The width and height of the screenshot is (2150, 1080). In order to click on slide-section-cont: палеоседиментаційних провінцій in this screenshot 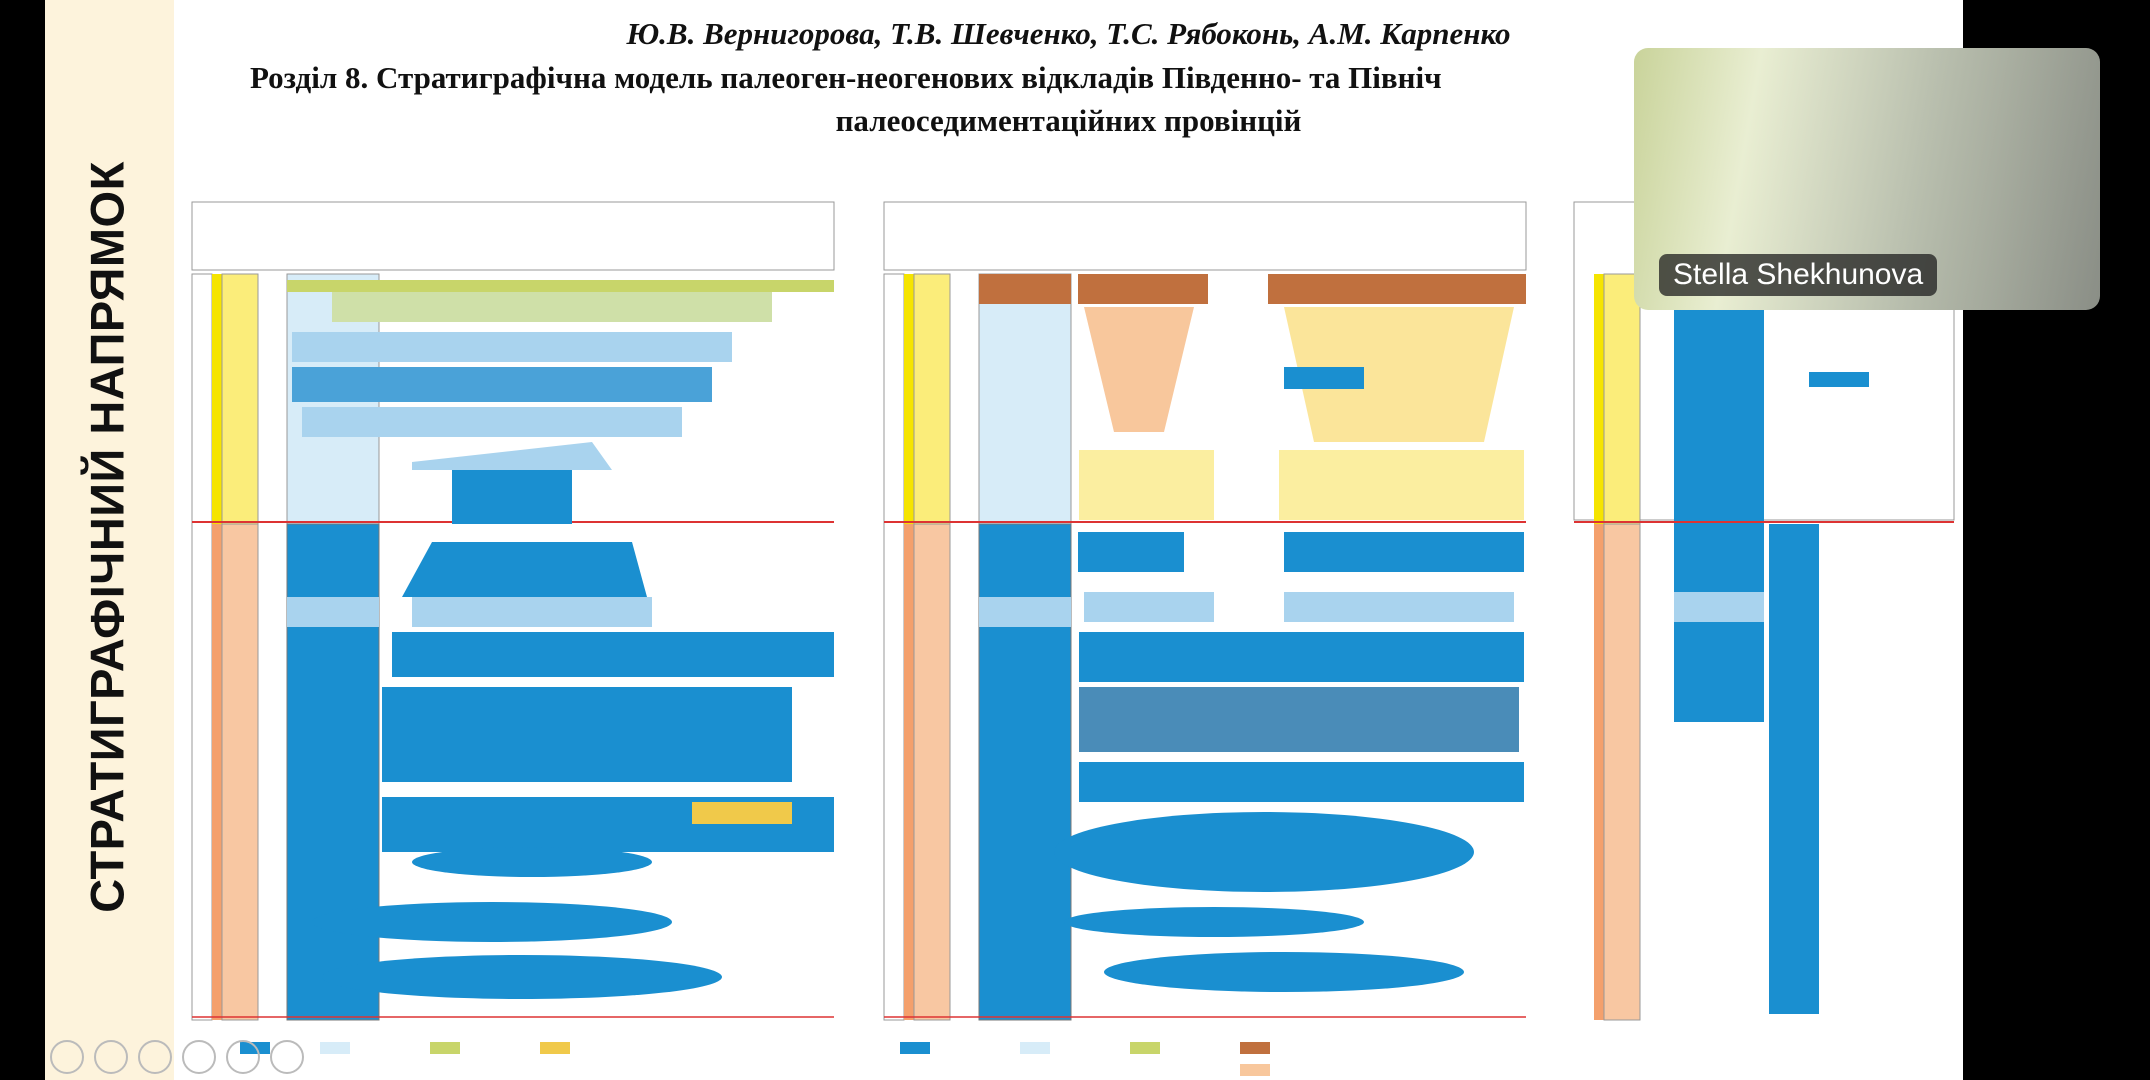, I will do `click(1068, 120)`.